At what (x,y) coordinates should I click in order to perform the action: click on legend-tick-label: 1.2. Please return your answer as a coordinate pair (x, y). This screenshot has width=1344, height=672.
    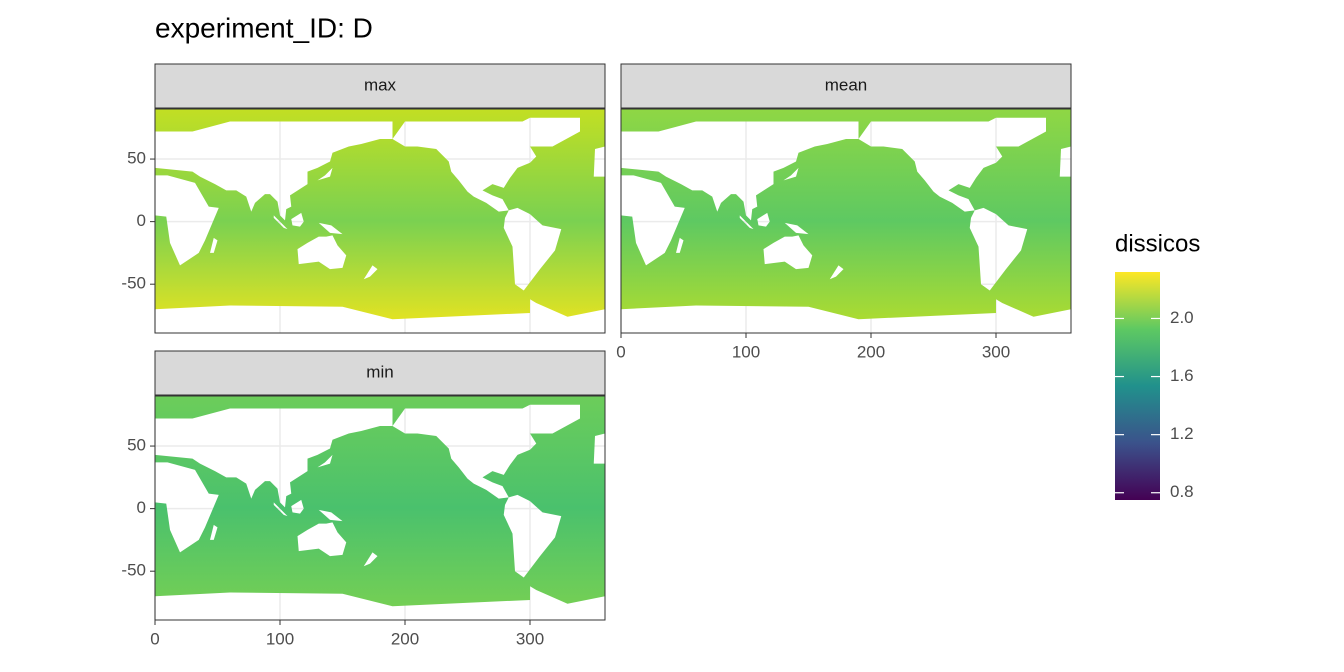
    Looking at the image, I should click on (1182, 433).